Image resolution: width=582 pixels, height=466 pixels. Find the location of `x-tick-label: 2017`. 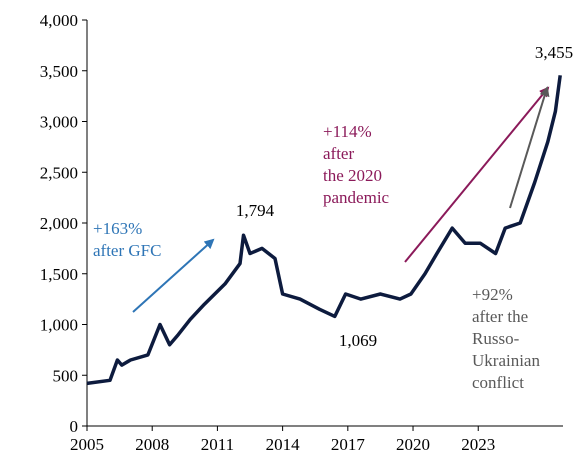

x-tick-label: 2017 is located at coordinates (348, 444).